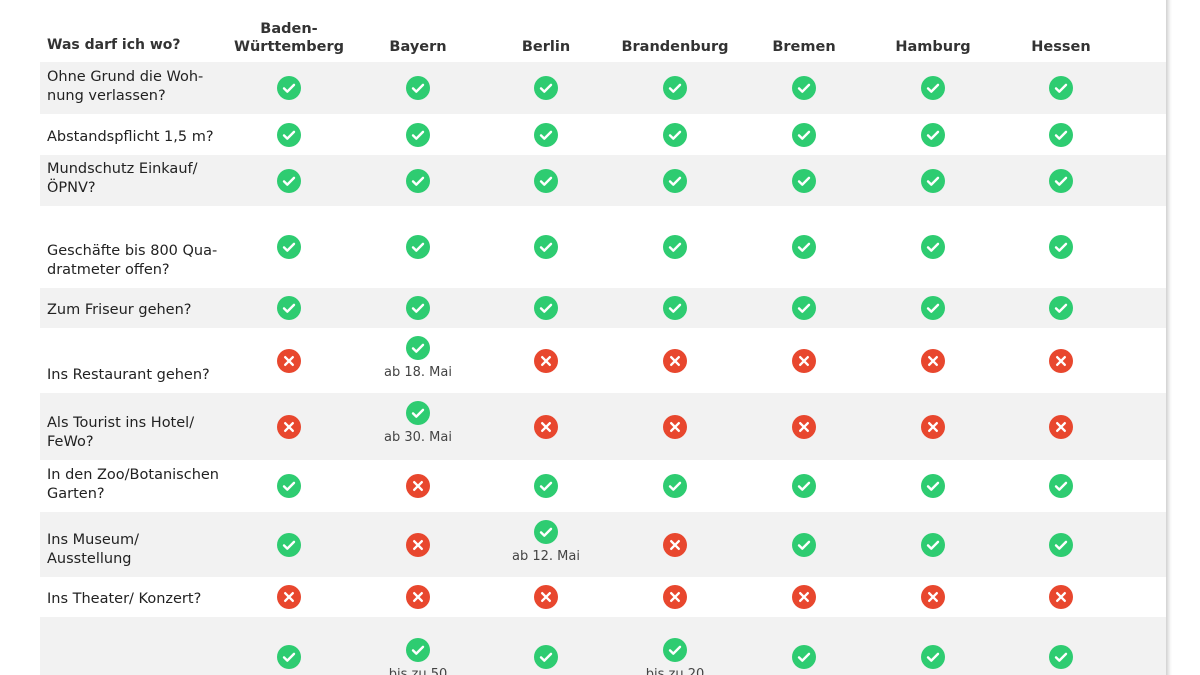  What do you see at coordinates (121, 432) in the screenshot?
I see `row-label-text: Als Tourist ins Hotel/ FeWo?` at bounding box center [121, 432].